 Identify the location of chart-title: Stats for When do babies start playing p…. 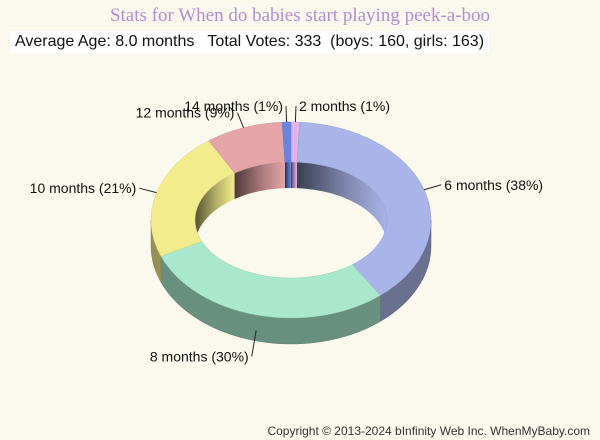
(300, 15).